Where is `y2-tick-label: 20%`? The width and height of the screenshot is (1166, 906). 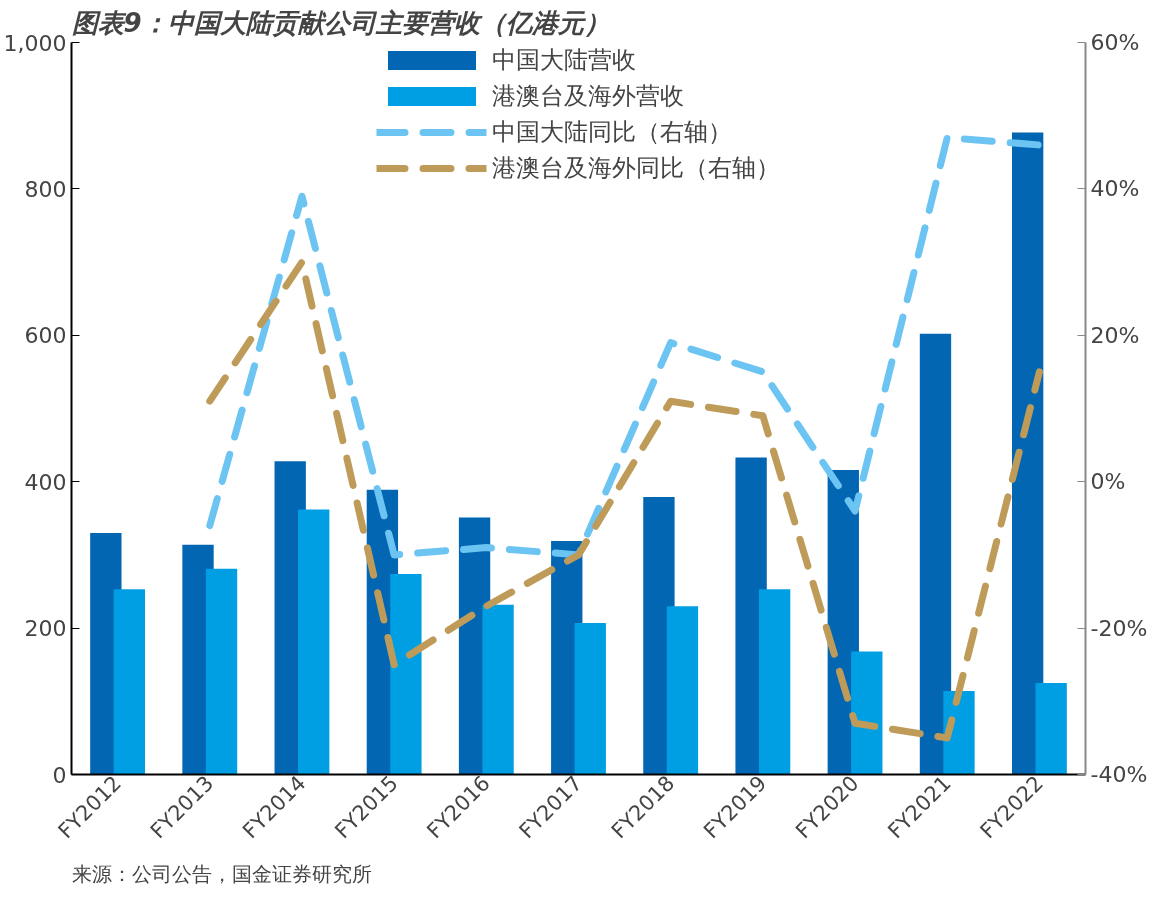 y2-tick-label: 20% is located at coordinates (1115, 335).